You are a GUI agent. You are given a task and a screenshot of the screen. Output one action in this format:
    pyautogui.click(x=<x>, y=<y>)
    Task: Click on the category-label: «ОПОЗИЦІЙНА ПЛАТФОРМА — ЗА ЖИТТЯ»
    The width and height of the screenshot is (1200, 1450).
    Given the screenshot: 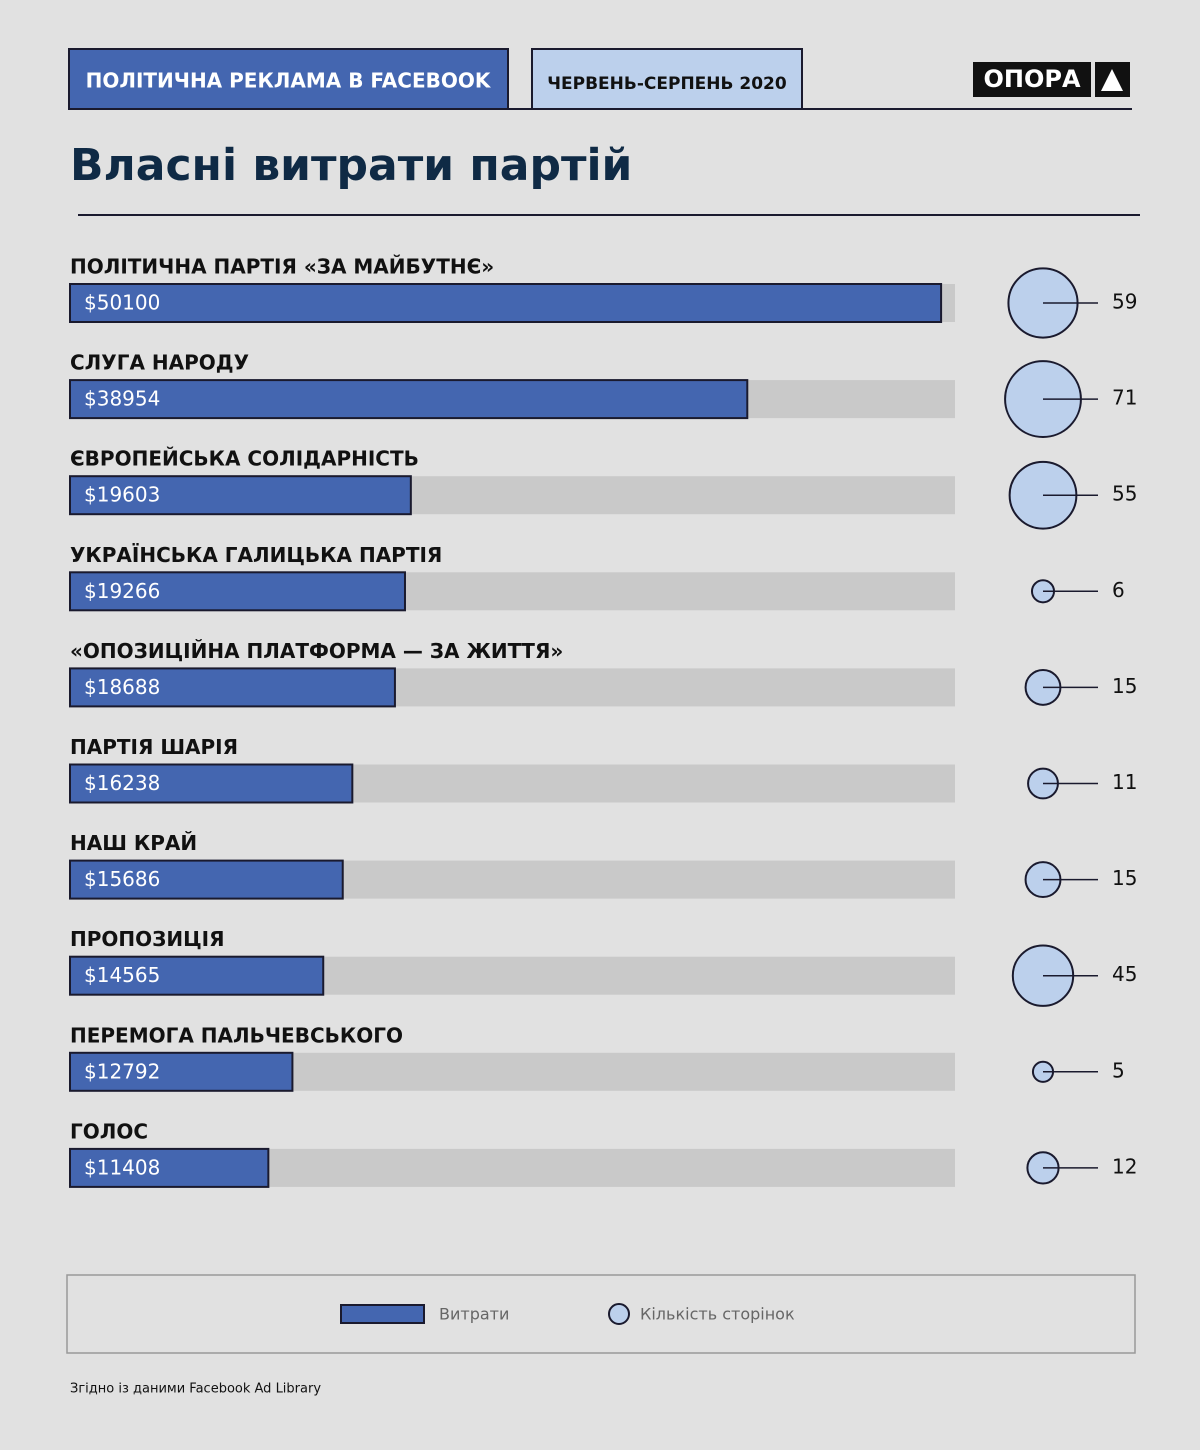 What is the action you would take?
    pyautogui.click(x=316, y=651)
    